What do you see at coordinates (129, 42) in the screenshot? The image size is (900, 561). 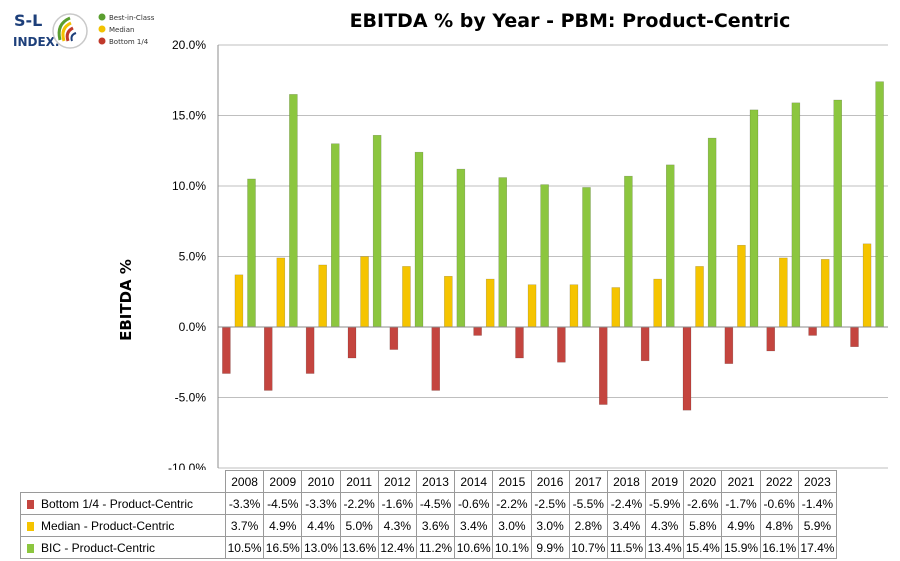 I see `logo-legend-label: Bottom 1/4` at bounding box center [129, 42].